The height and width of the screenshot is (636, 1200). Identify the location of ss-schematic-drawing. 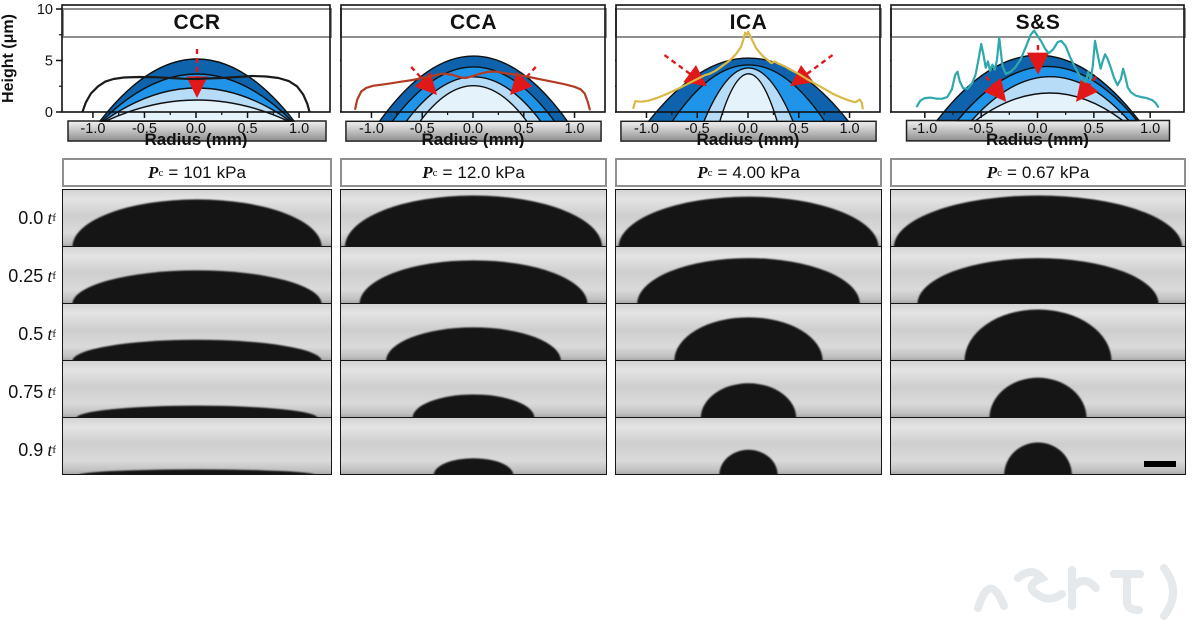
(1038, 93).